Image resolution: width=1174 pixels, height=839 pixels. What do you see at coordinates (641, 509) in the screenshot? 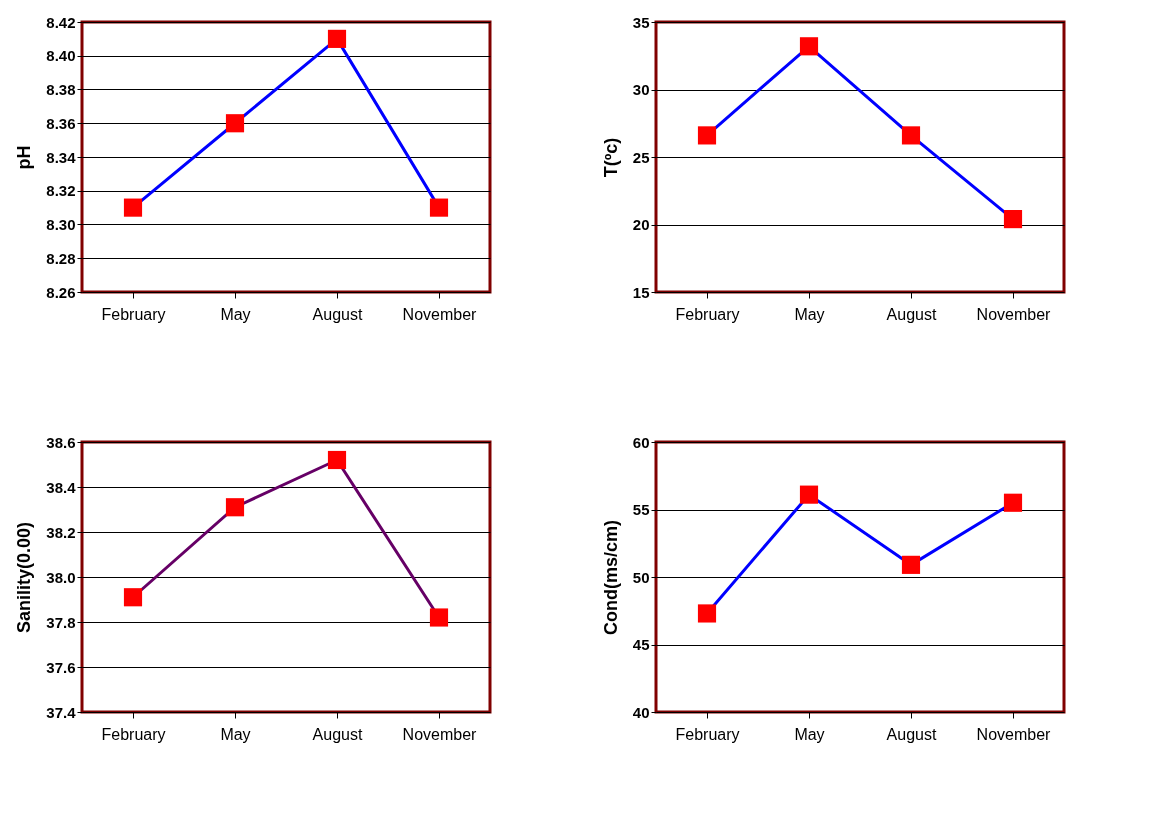
I see `y-tick-label: 55` at bounding box center [641, 509].